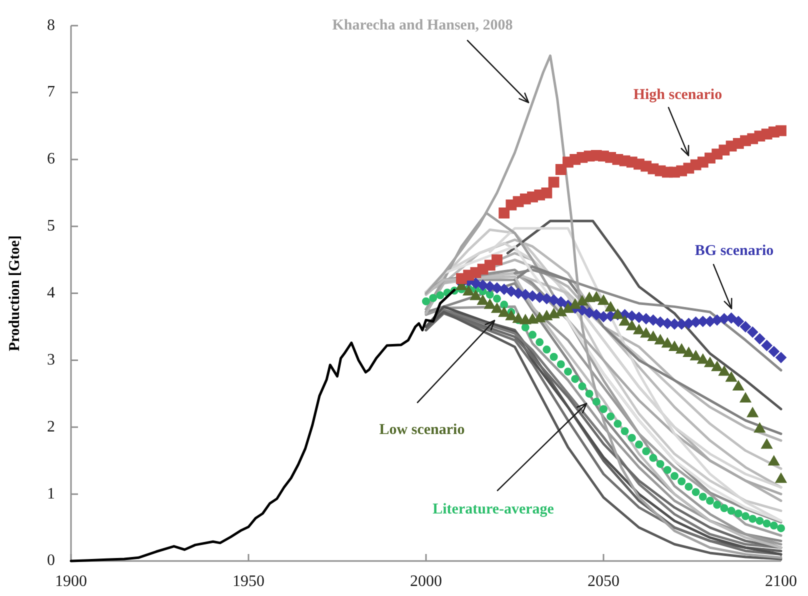 This screenshot has height=596, width=808. I want to click on x-tick-label: 1950, so click(248, 581).